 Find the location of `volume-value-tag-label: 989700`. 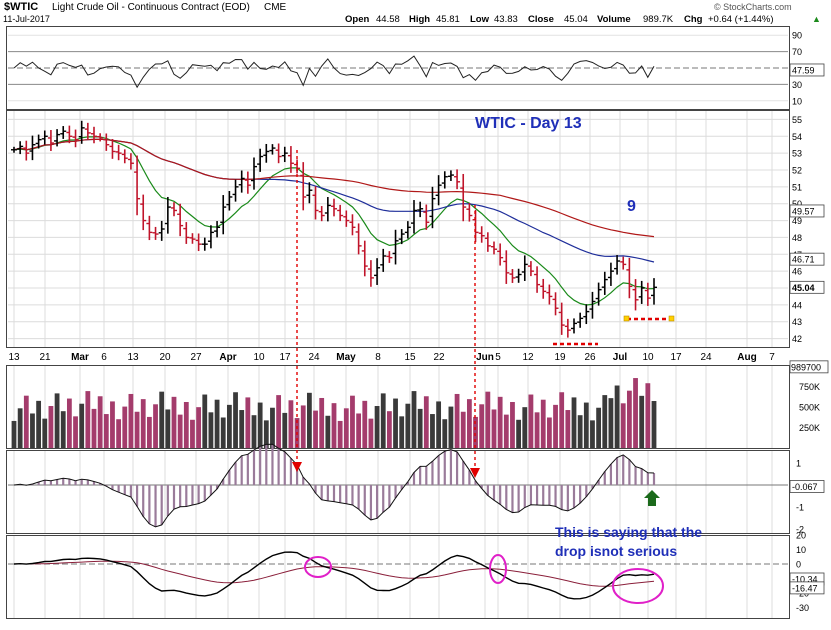

volume-value-tag-label: 989700 is located at coordinates (806, 367).